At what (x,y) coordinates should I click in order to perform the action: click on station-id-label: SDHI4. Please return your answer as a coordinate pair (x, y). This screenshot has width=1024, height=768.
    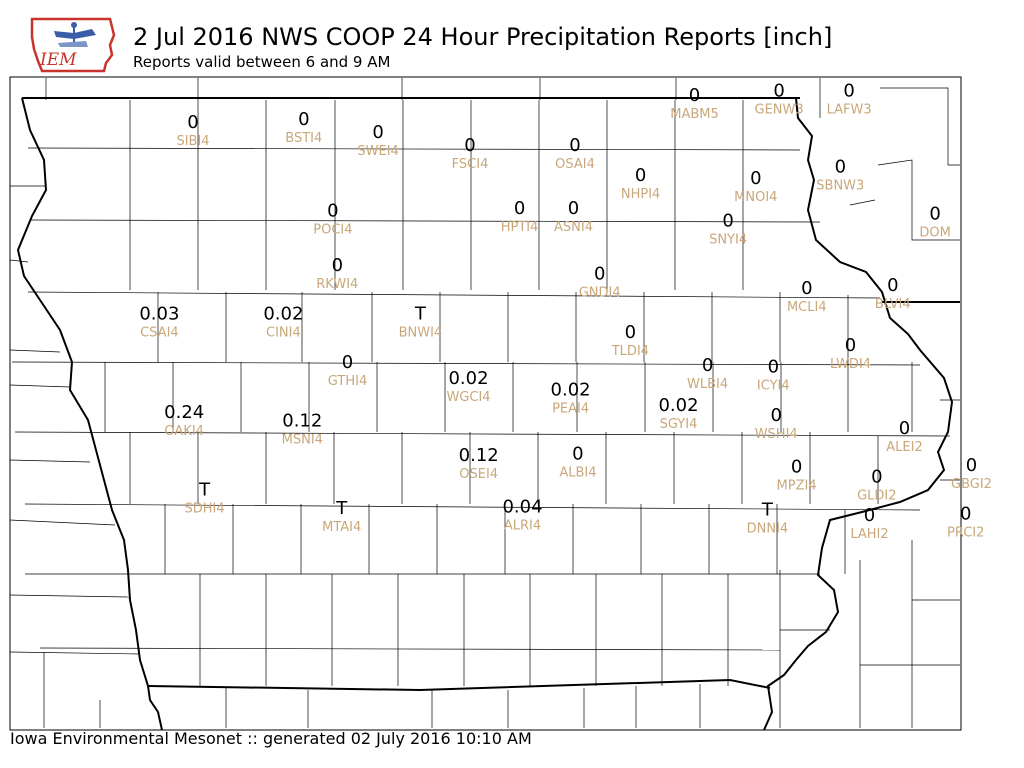
    Looking at the image, I should click on (205, 508).